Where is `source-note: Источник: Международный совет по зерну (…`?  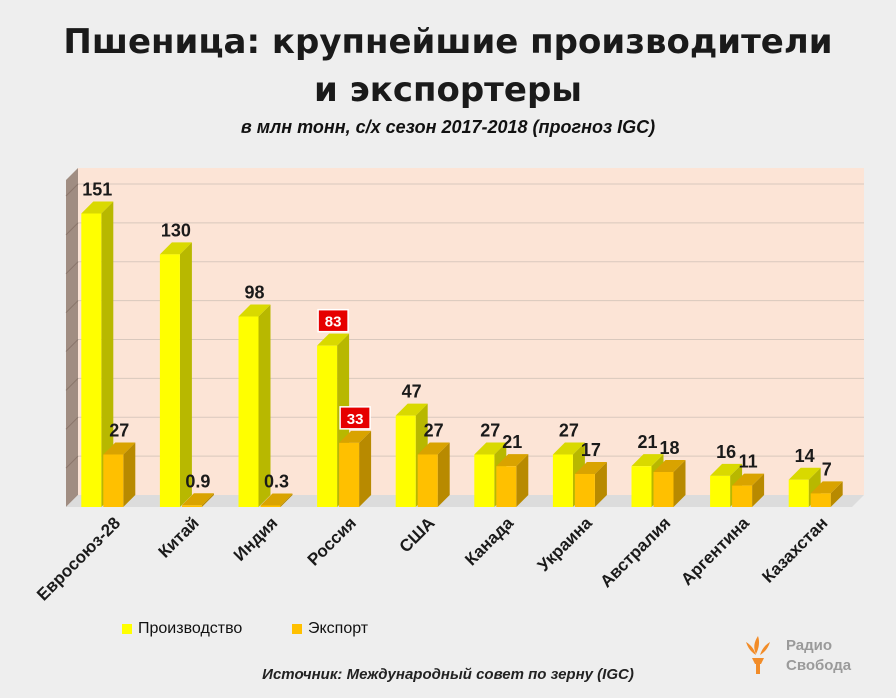 source-note: Источник: Международный совет по зерну (… is located at coordinates (448, 674).